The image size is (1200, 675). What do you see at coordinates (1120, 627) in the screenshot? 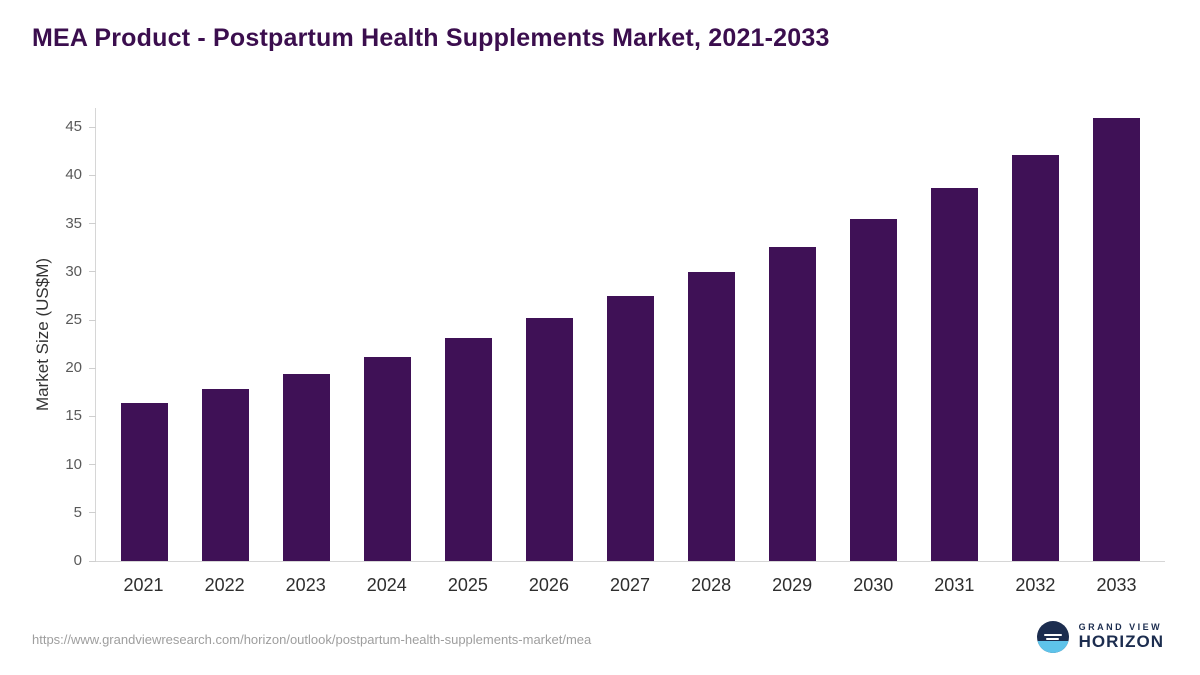
I see `brand-name-top: GRAND VIEW` at bounding box center [1120, 627].